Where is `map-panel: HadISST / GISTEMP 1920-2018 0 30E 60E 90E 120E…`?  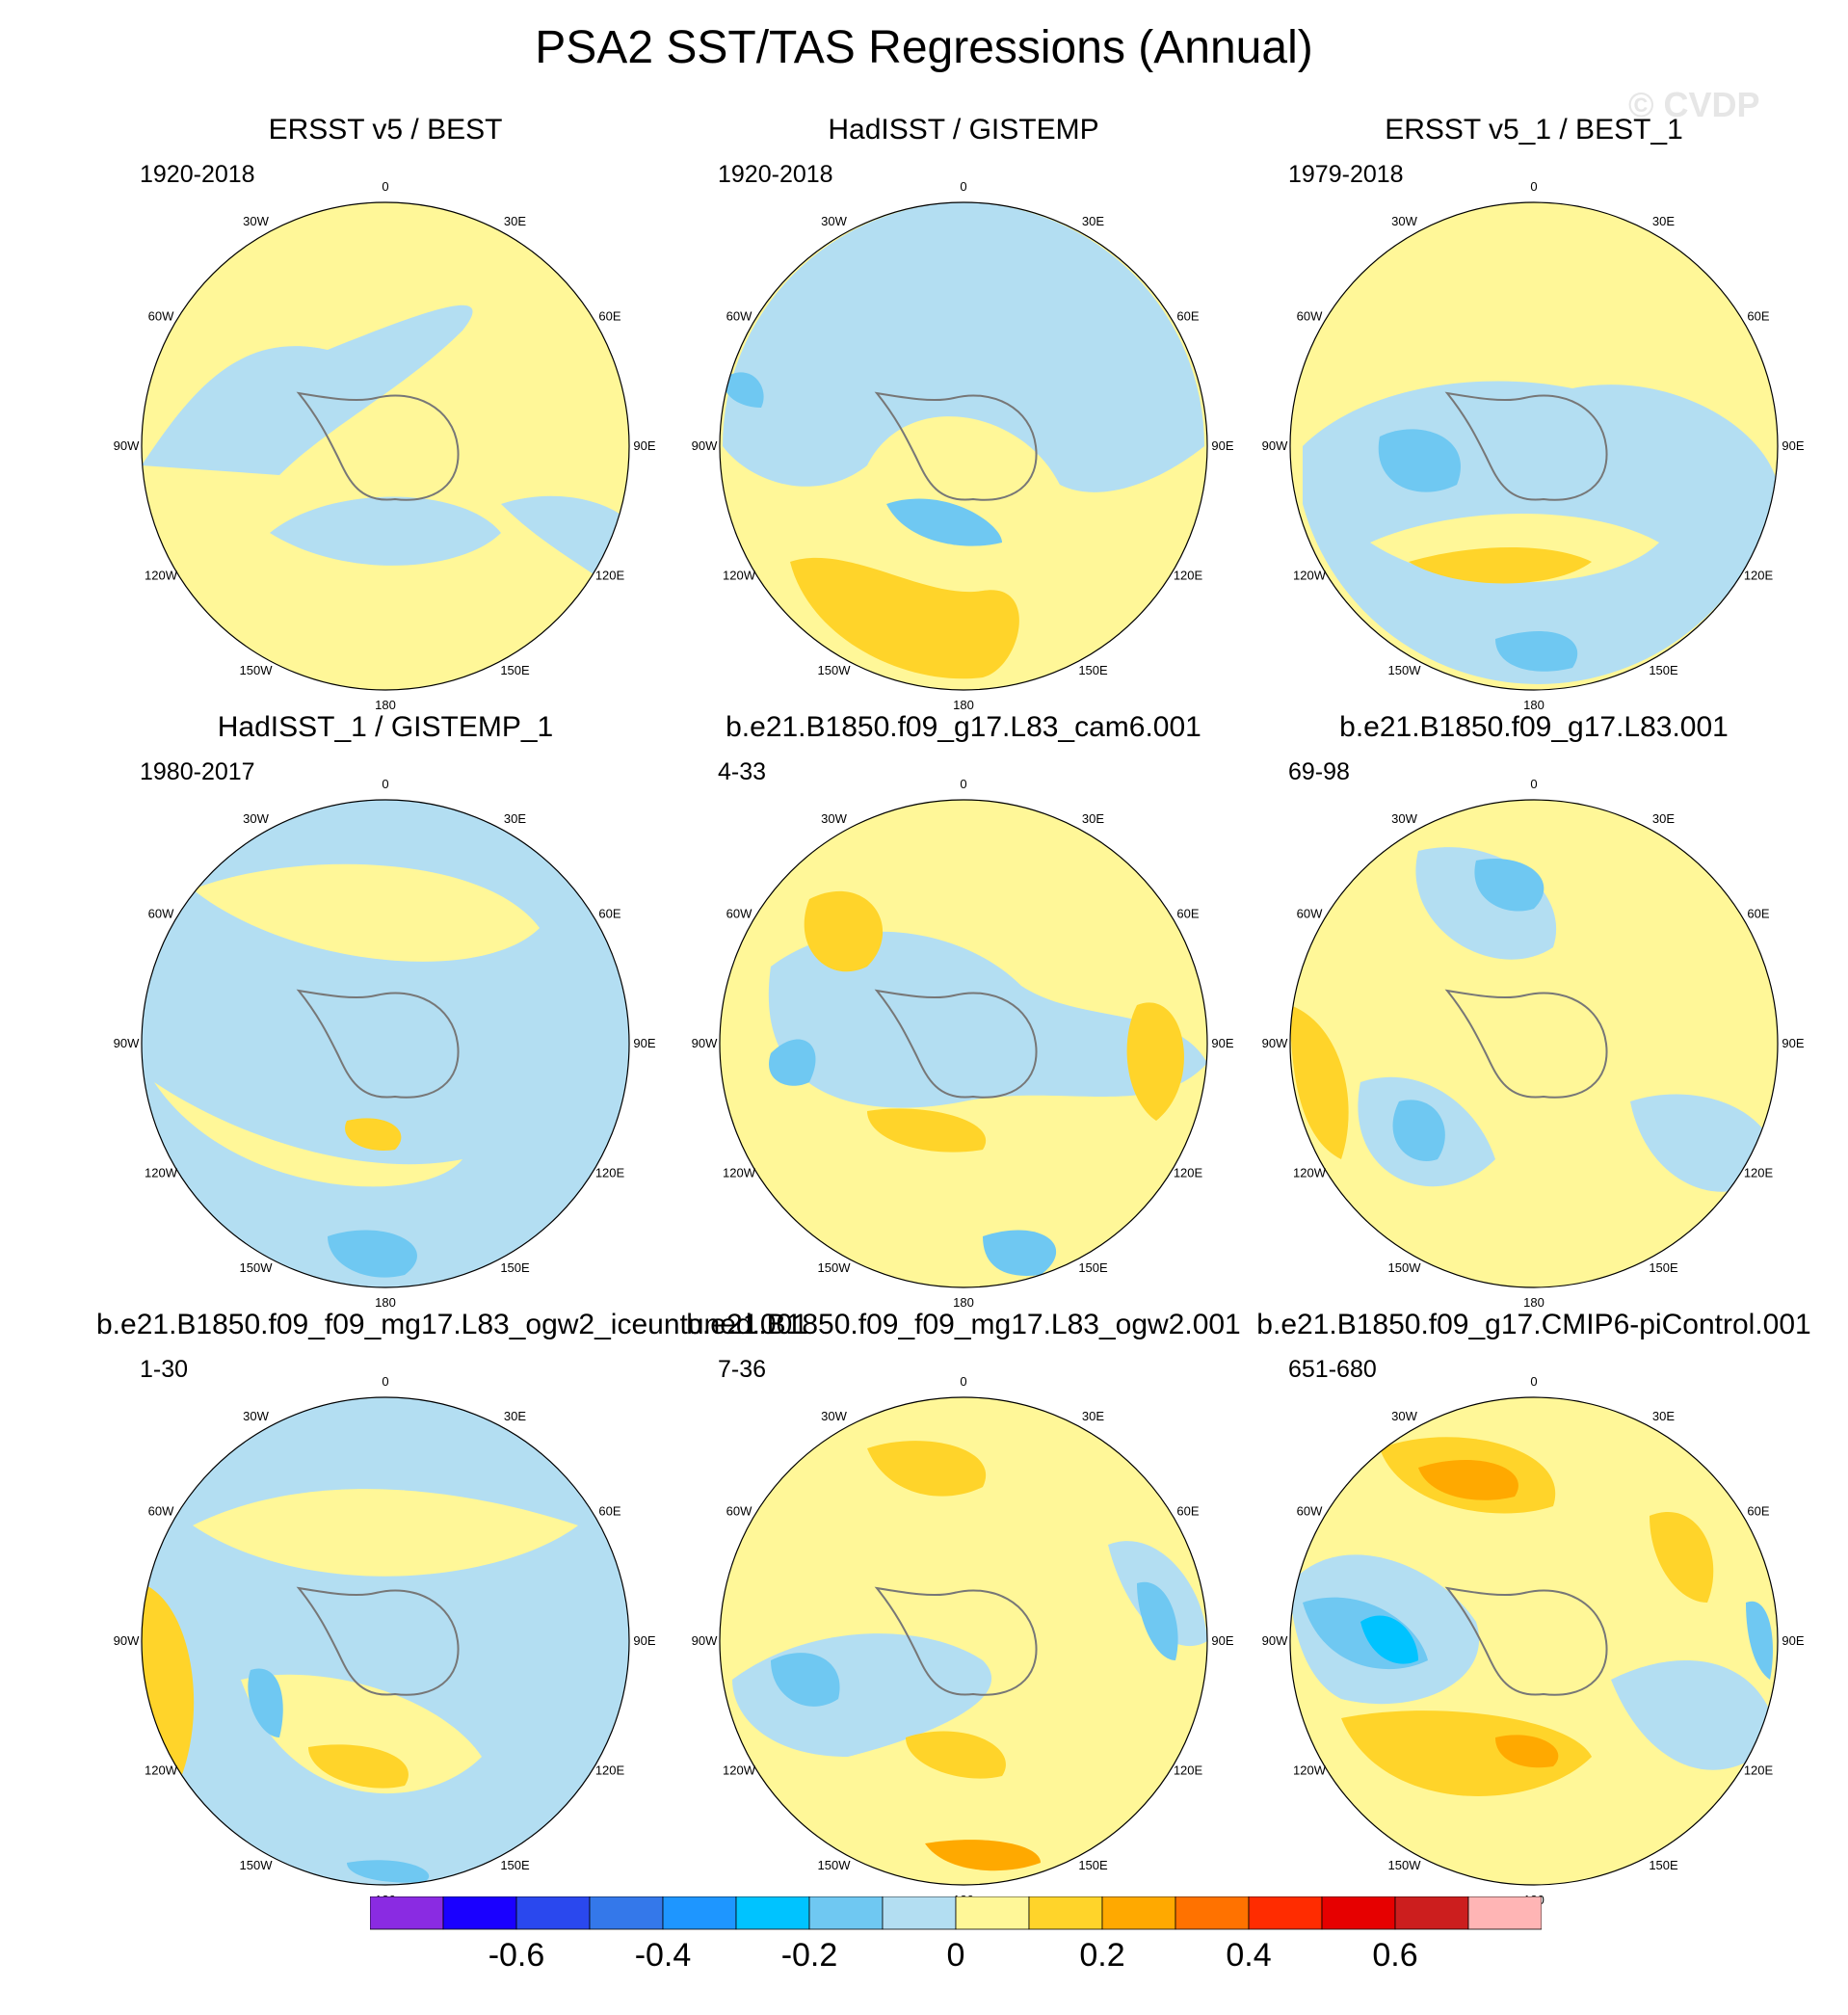 map-panel: HadISST / GISTEMP 1920-2018 0 30E 60E 90E 120E… is located at coordinates (963, 427).